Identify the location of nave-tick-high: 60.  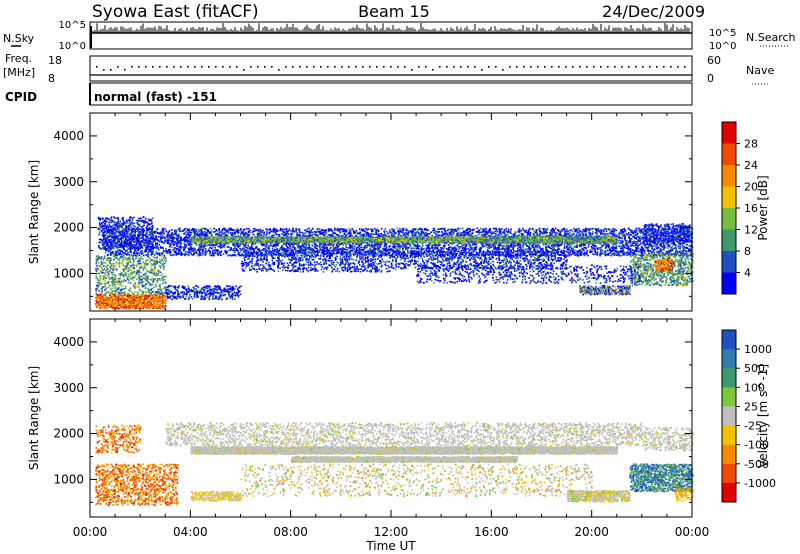
(714, 60).